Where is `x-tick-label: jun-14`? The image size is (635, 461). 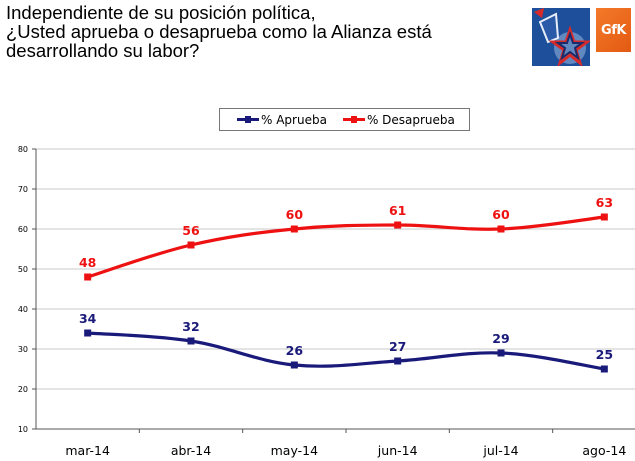
x-tick-label: jun-14 is located at coordinates (397, 450).